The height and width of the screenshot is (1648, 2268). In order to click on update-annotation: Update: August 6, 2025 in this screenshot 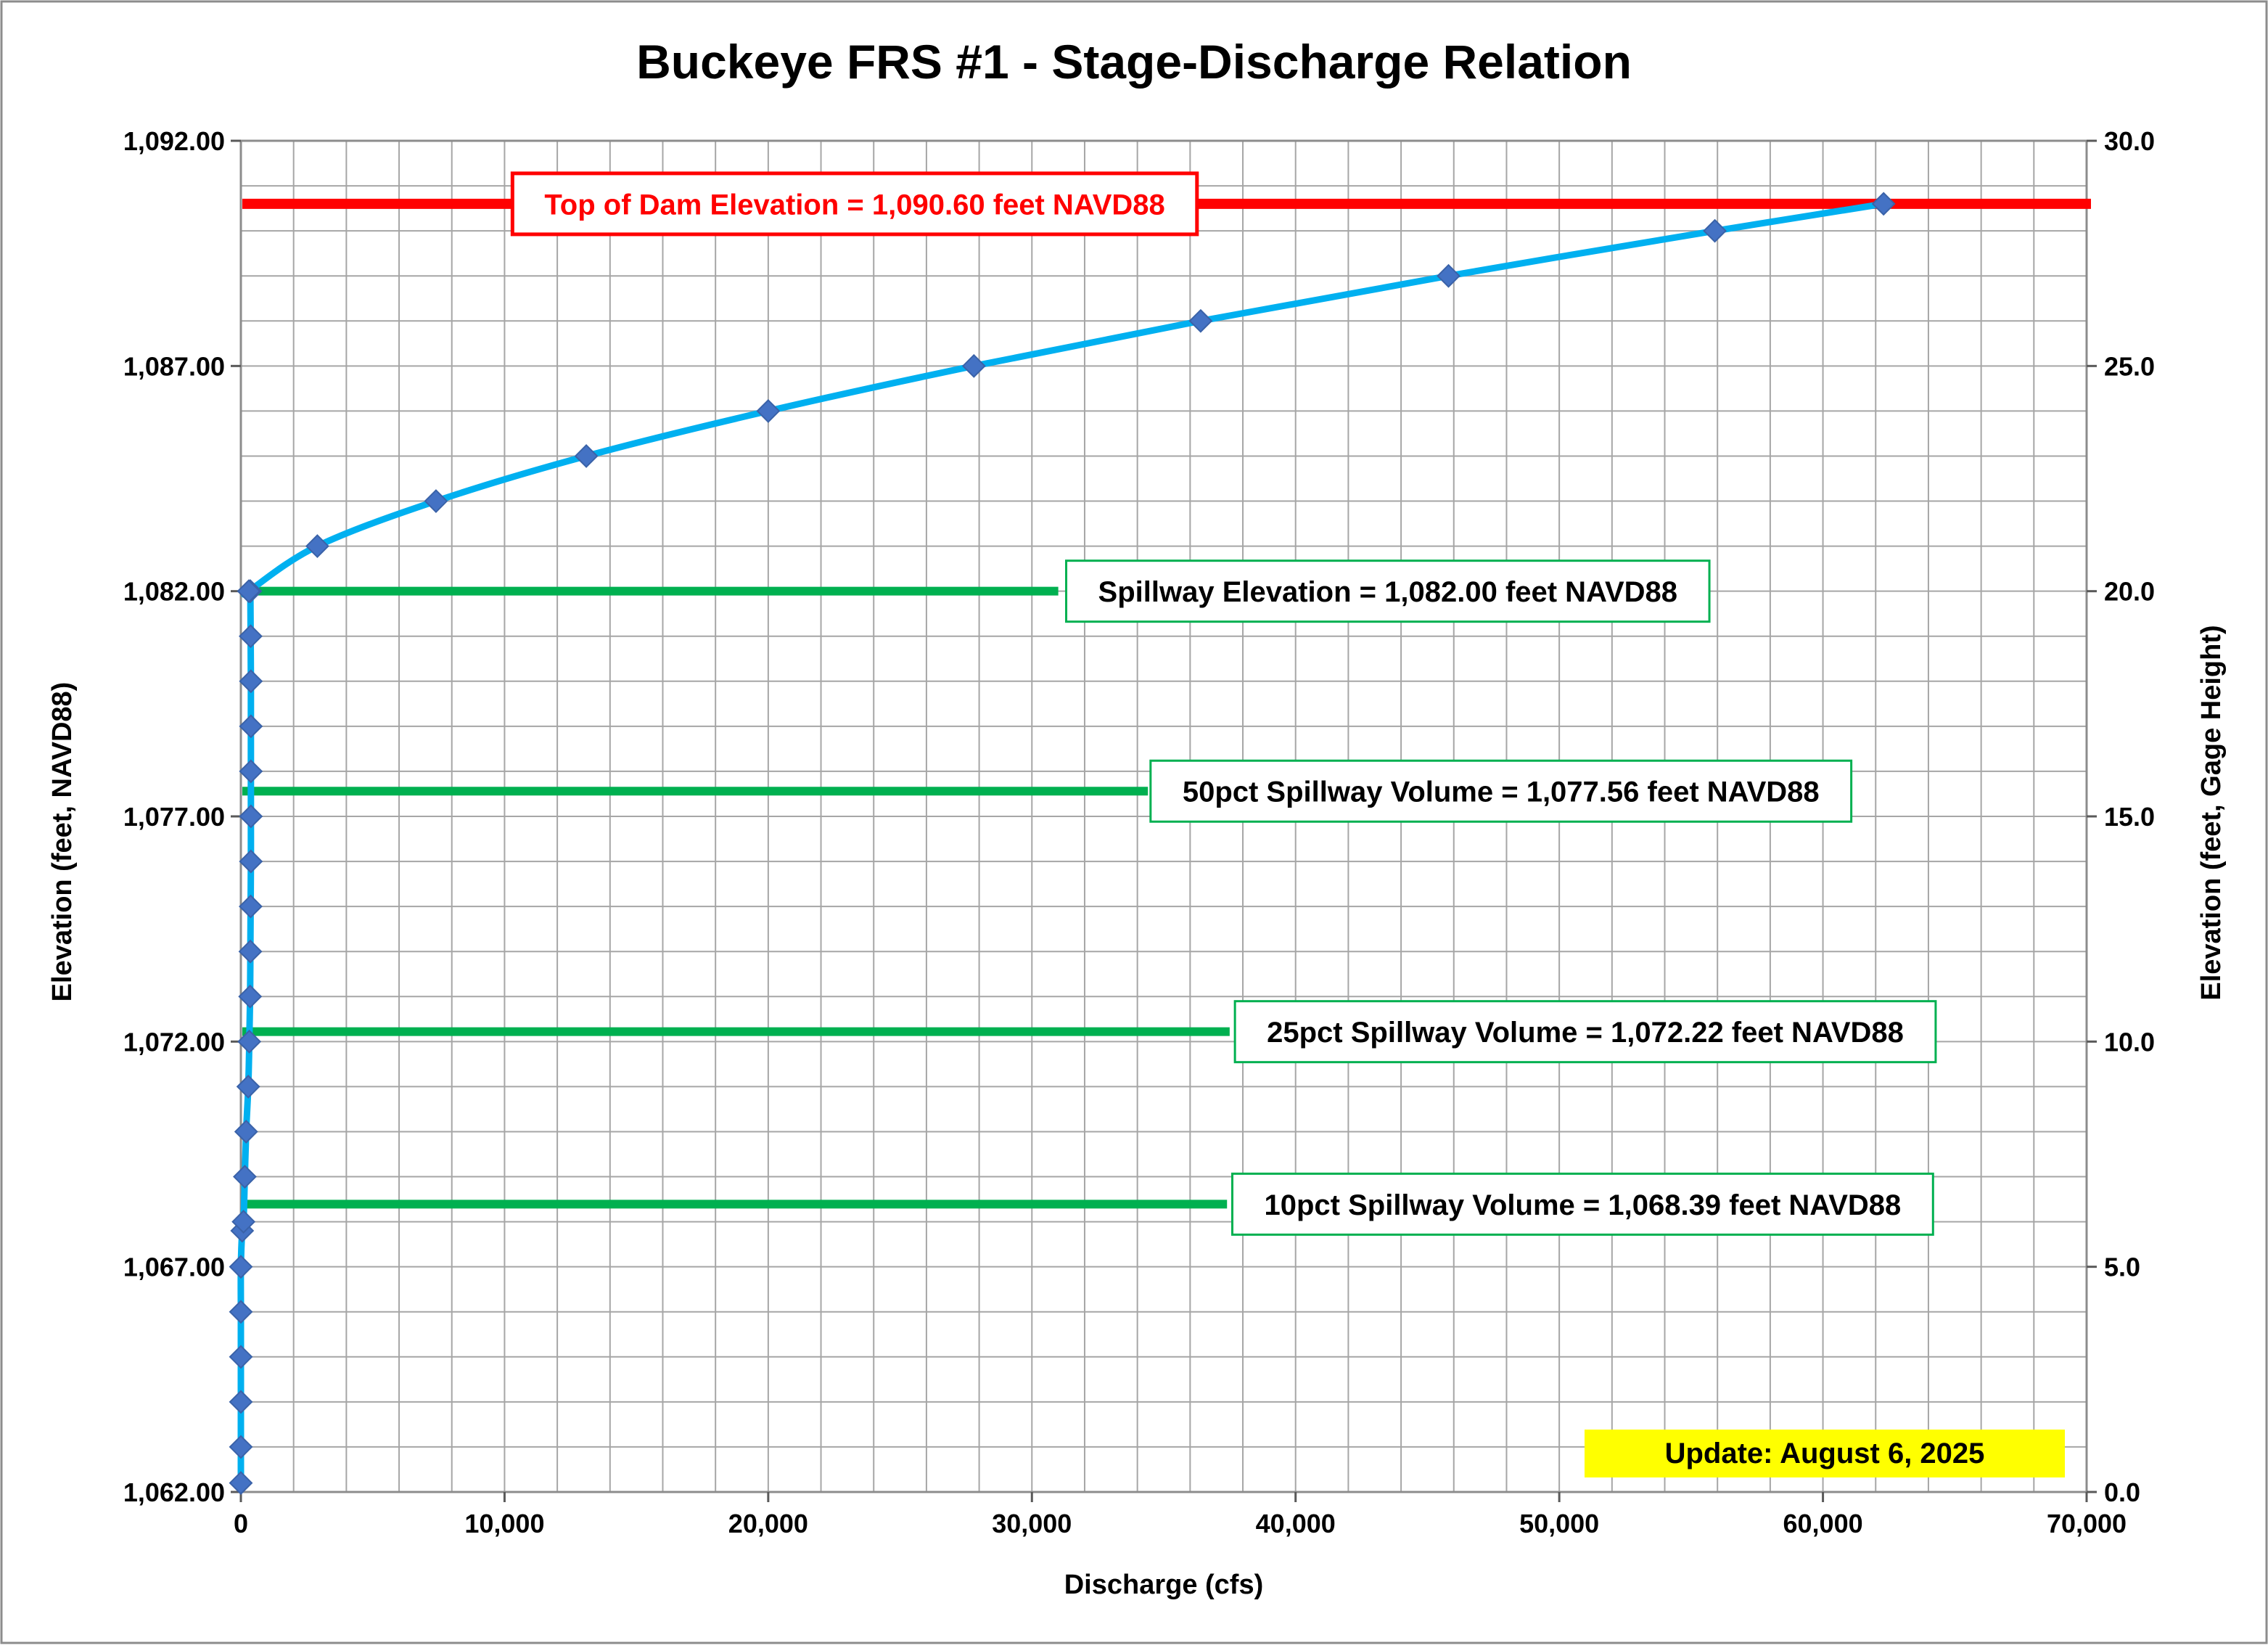, I will do `click(1825, 1453)`.